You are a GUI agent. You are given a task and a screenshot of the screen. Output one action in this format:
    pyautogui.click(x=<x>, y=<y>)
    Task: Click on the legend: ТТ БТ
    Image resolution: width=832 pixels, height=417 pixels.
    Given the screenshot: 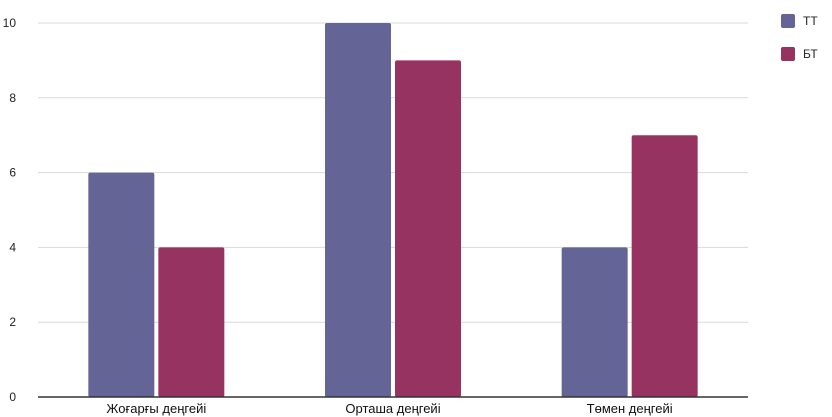 What is the action you would take?
    pyautogui.click(x=799, y=37)
    